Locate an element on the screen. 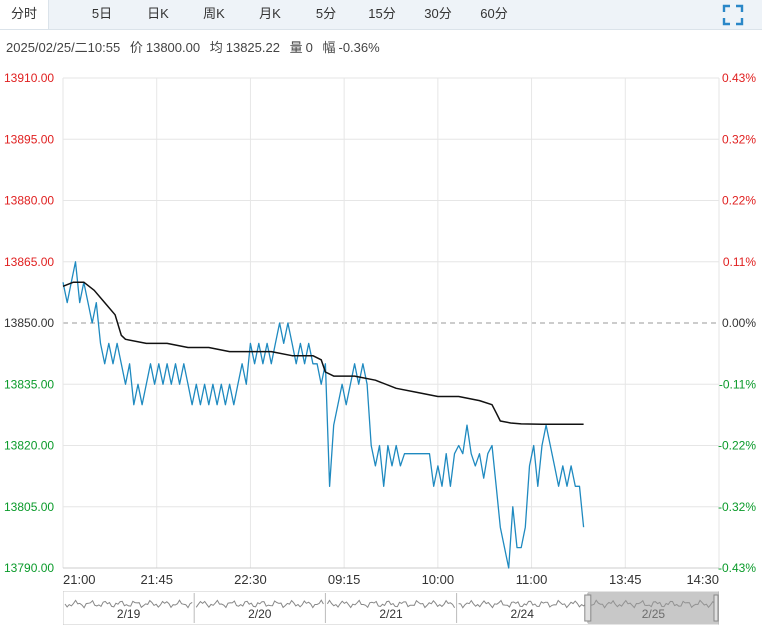 This screenshot has height=627, width=762. x-tick-label: 13:45 is located at coordinates (625, 579).